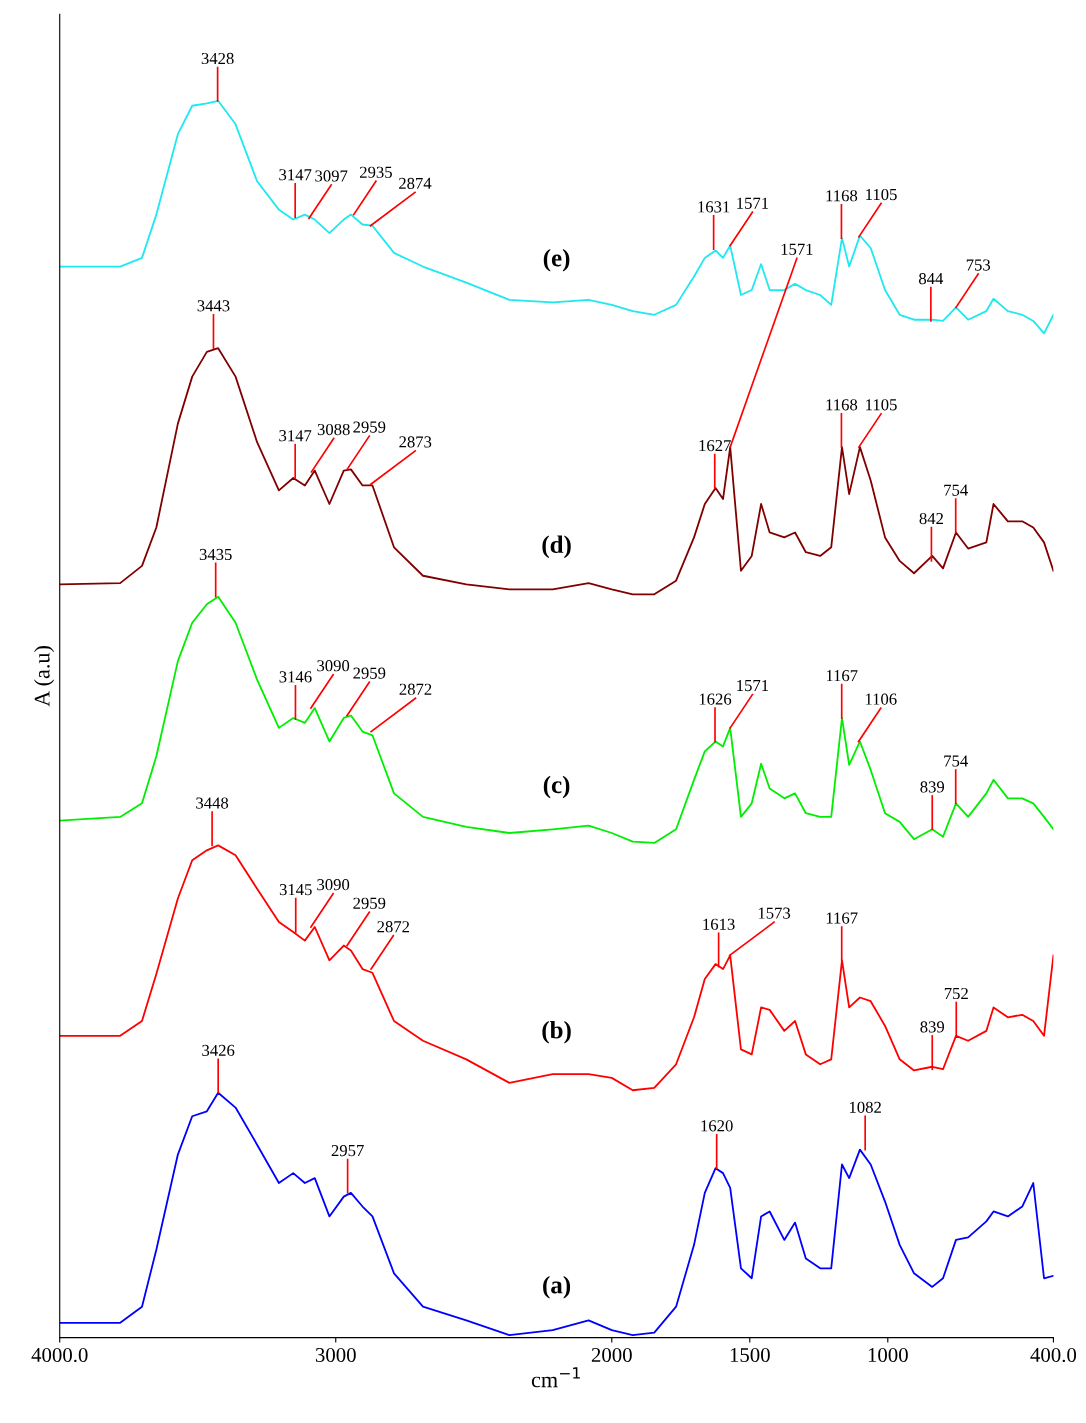 This screenshot has width=1086, height=1423. Describe the element at coordinates (375, 172) in the screenshot. I see `annotation: 2935` at that location.